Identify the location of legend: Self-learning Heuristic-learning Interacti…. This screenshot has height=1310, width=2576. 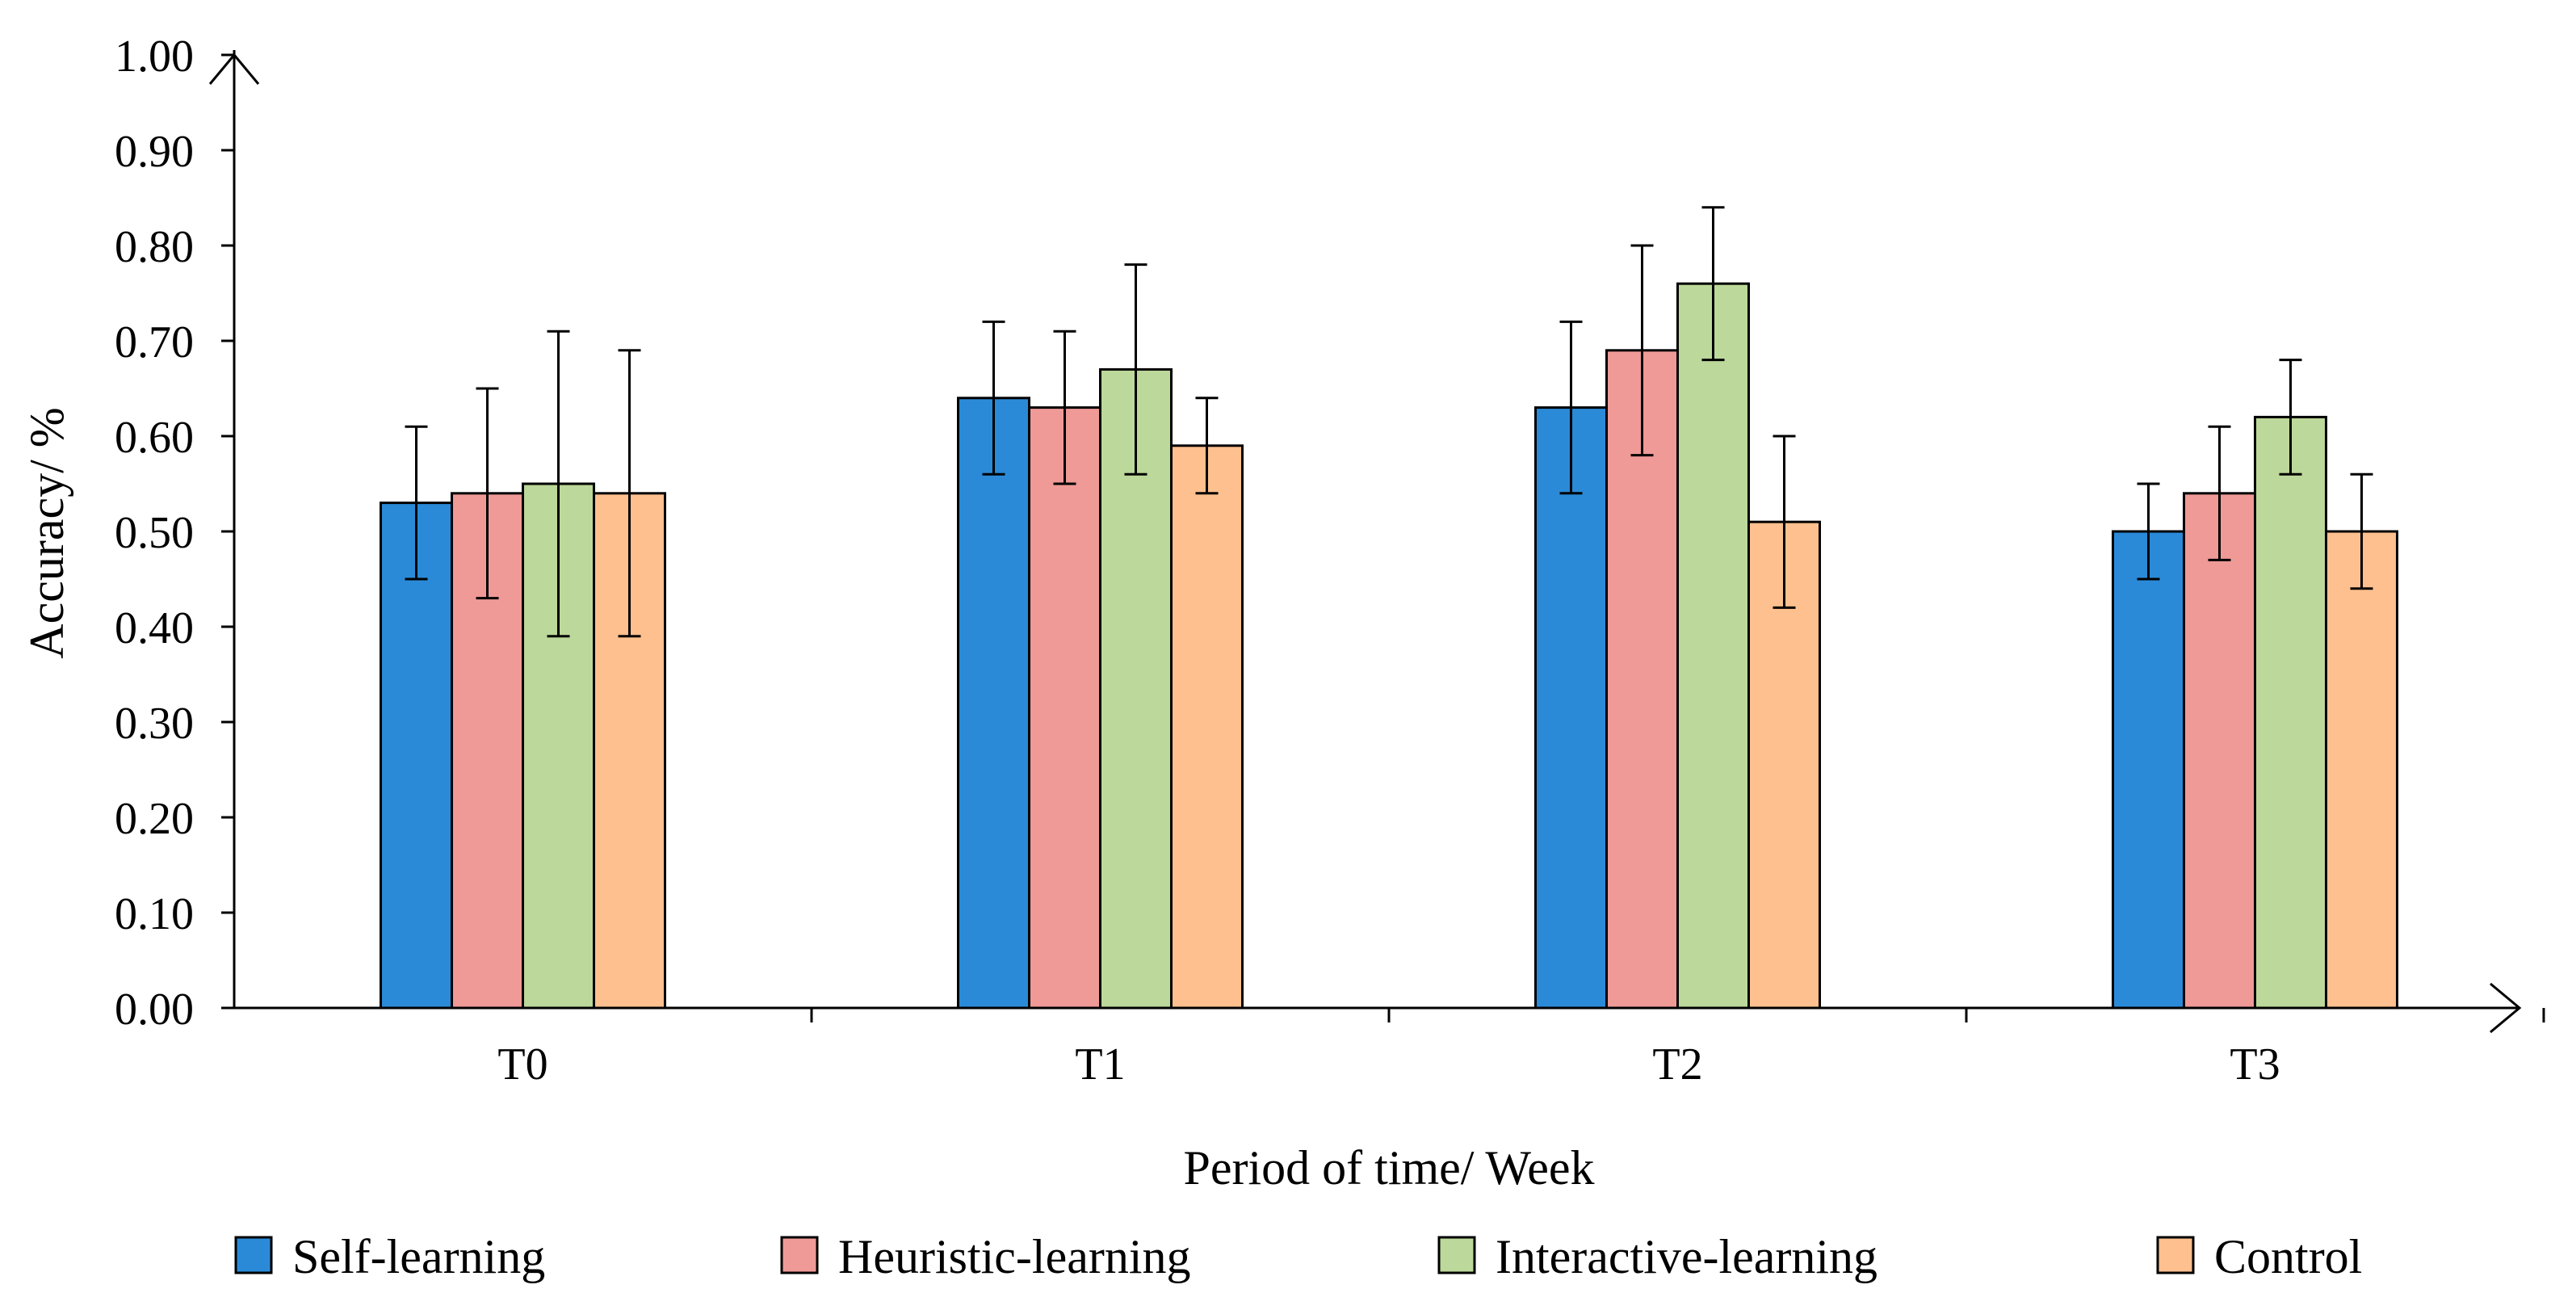
(1298, 1256).